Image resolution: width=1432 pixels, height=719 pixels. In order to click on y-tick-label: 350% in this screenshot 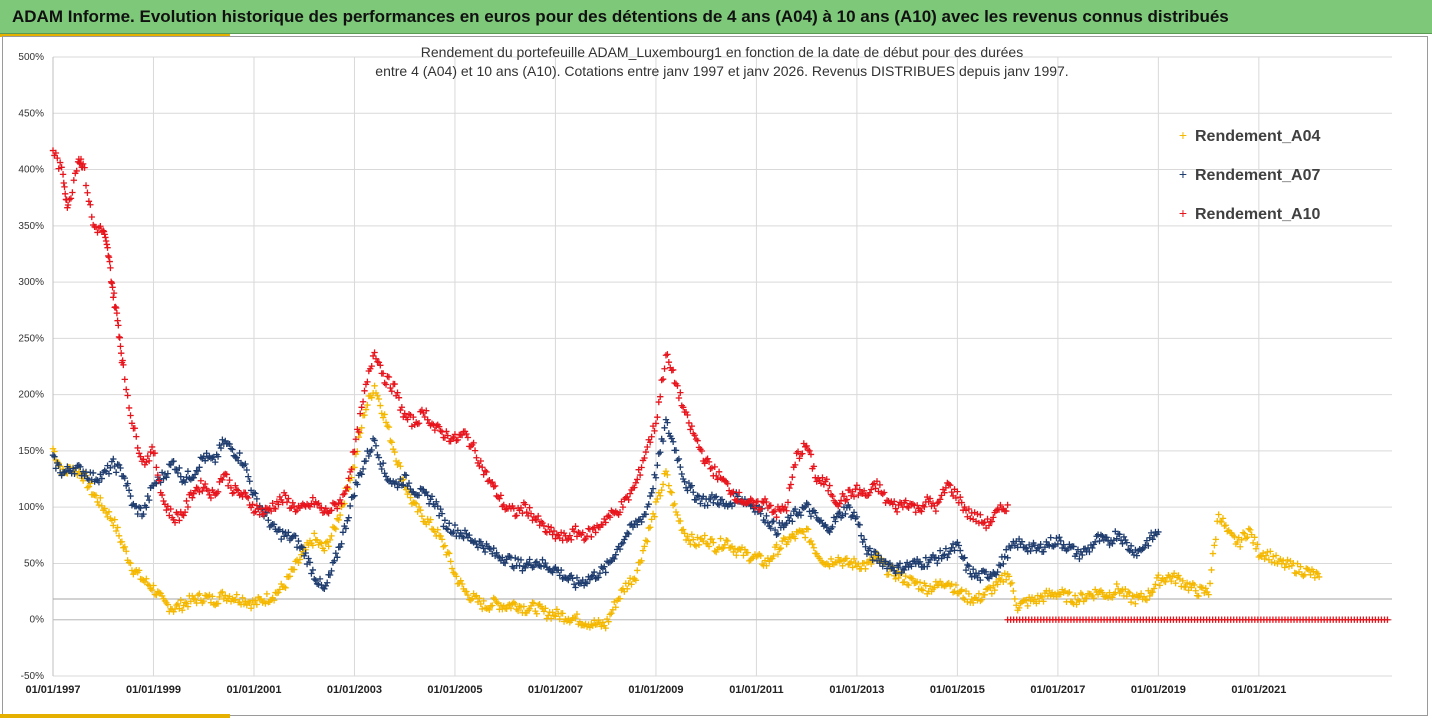, I will do `click(31, 226)`.